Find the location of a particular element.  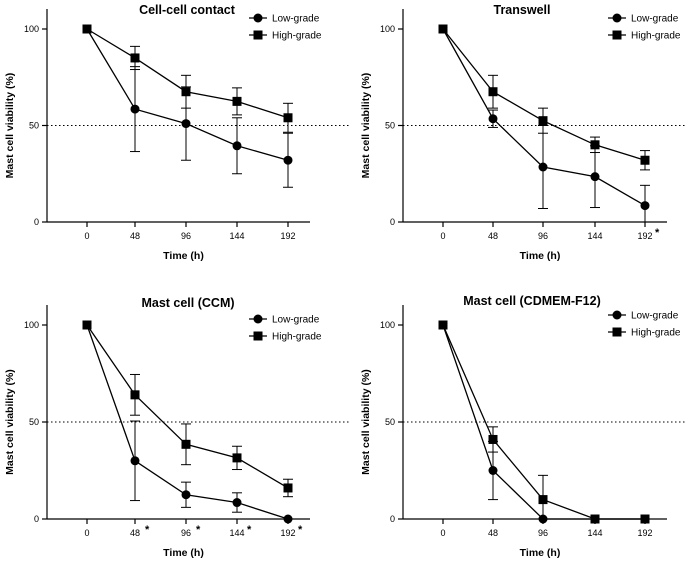

chart-title: Transwell is located at coordinates (522, 10).